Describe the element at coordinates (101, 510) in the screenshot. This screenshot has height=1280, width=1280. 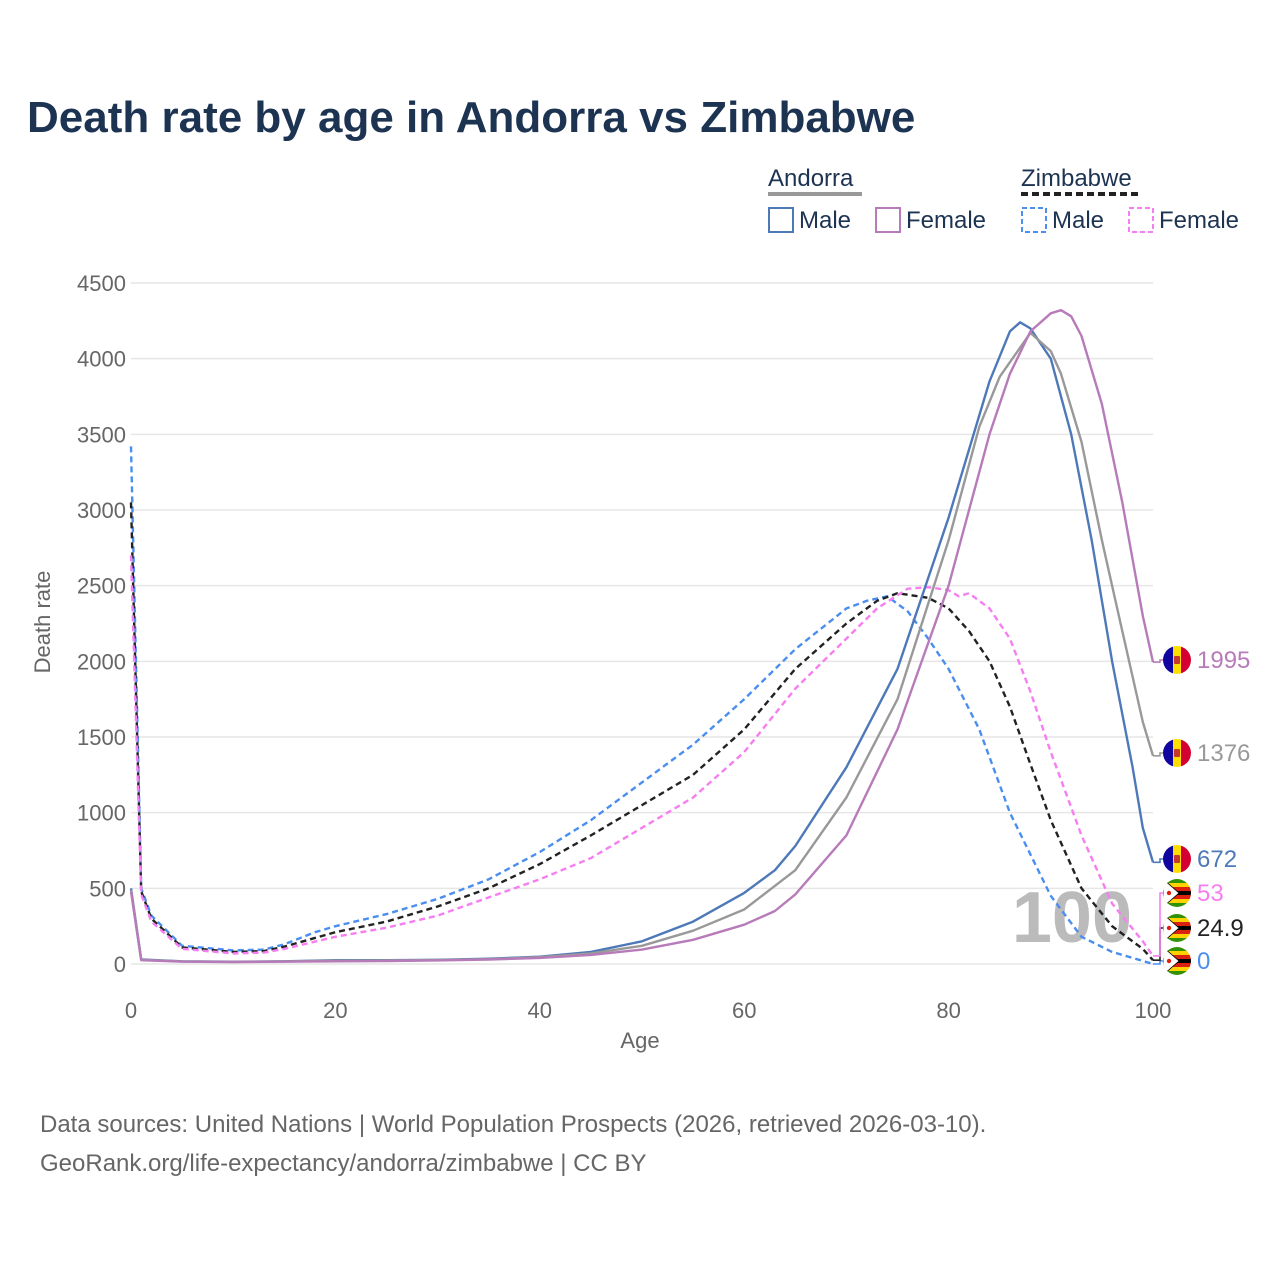
I see `y-tick-label: 3000` at that location.